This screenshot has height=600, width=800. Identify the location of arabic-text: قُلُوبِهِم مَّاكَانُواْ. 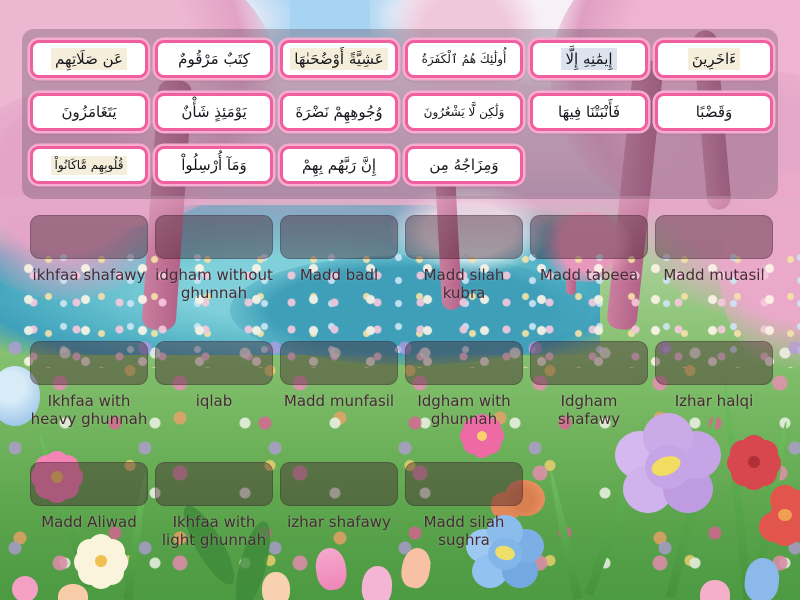
(89, 165).